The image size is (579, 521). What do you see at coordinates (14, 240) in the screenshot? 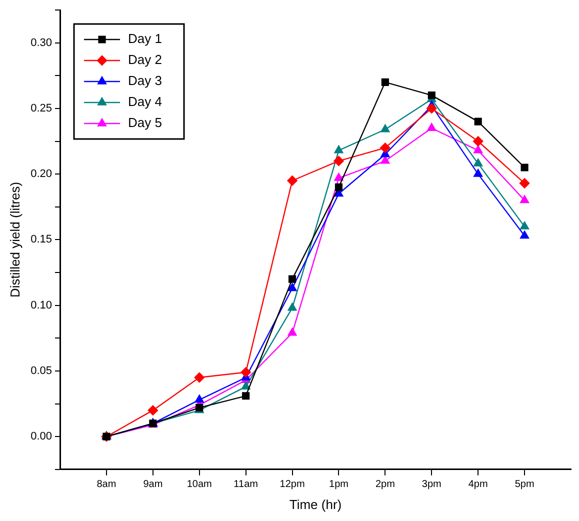
I see `y-axis-title: Distilled yield (litres)` at bounding box center [14, 240].